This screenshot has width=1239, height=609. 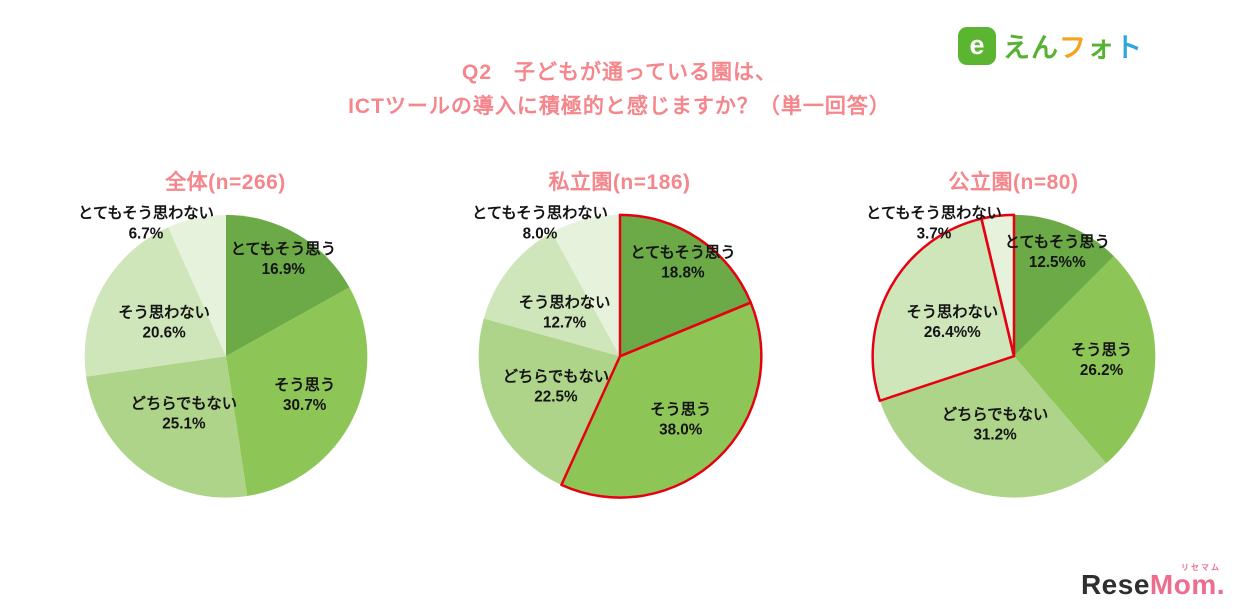 I want to click on pie-label-public-3: そう思わない 26.4%%, so click(x=952, y=322).